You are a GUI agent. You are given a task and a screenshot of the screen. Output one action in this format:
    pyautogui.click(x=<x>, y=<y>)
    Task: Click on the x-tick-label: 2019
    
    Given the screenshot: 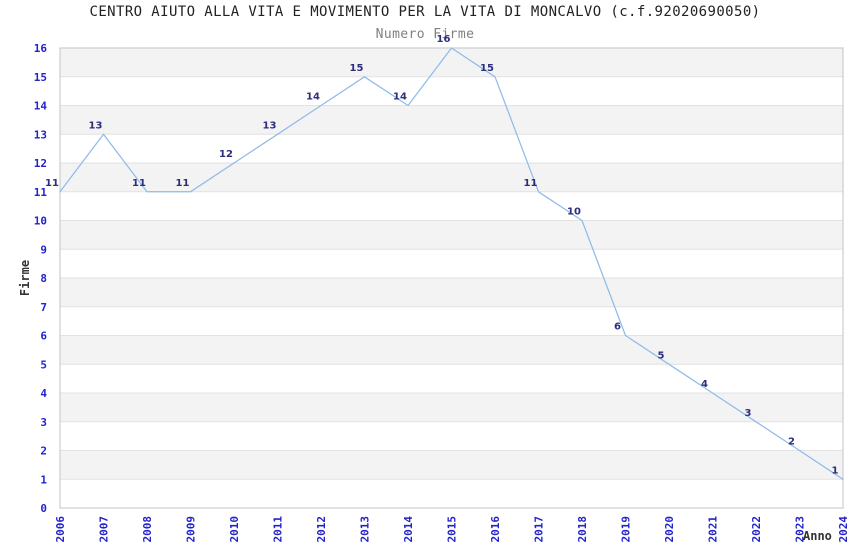 What is the action you would take?
    pyautogui.click(x=626, y=529)
    